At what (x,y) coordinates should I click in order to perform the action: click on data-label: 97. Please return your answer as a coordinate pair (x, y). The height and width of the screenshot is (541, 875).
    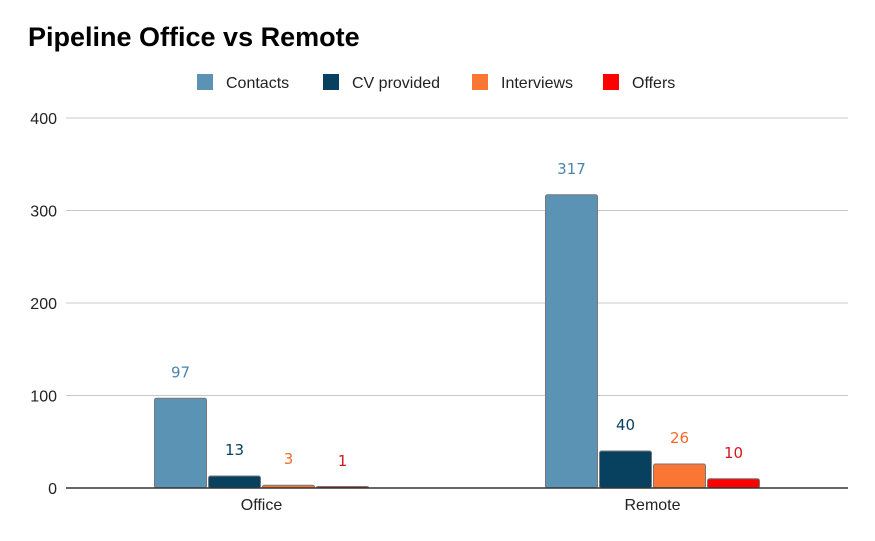
    Looking at the image, I should click on (180, 372).